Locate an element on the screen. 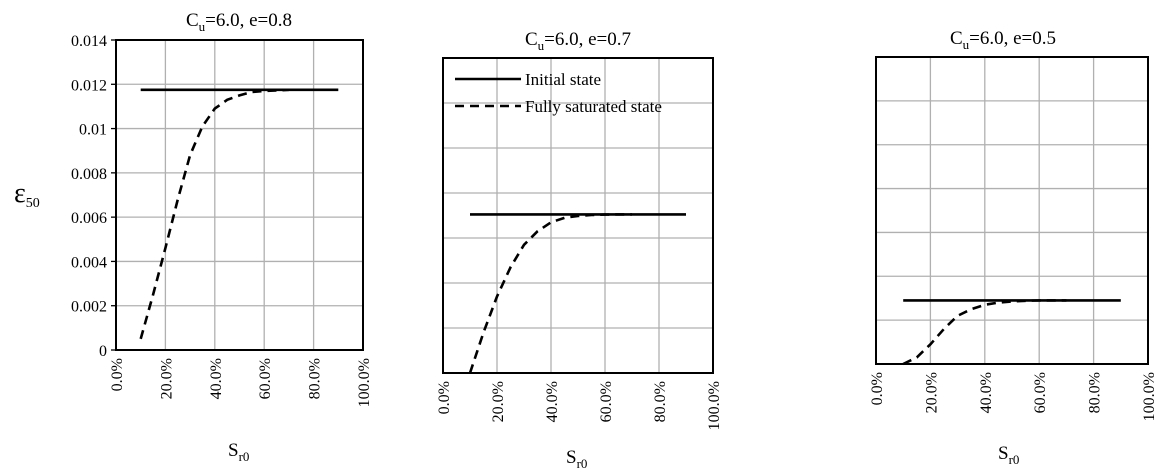 The height and width of the screenshot is (473, 1155). y-axis-label-main: ε is located at coordinates (20, 193).